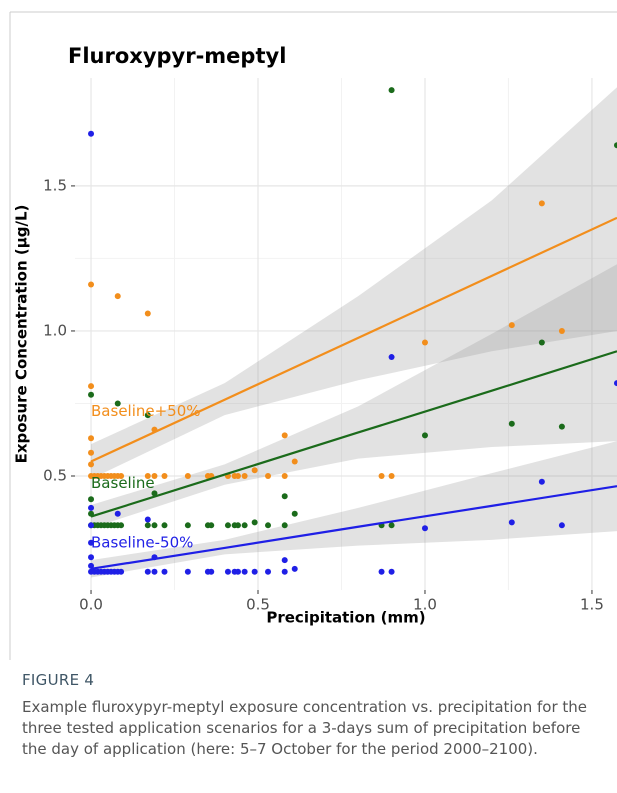  Describe the element at coordinates (91, 605) in the screenshot. I see `x-tick-label: 0.0` at that location.